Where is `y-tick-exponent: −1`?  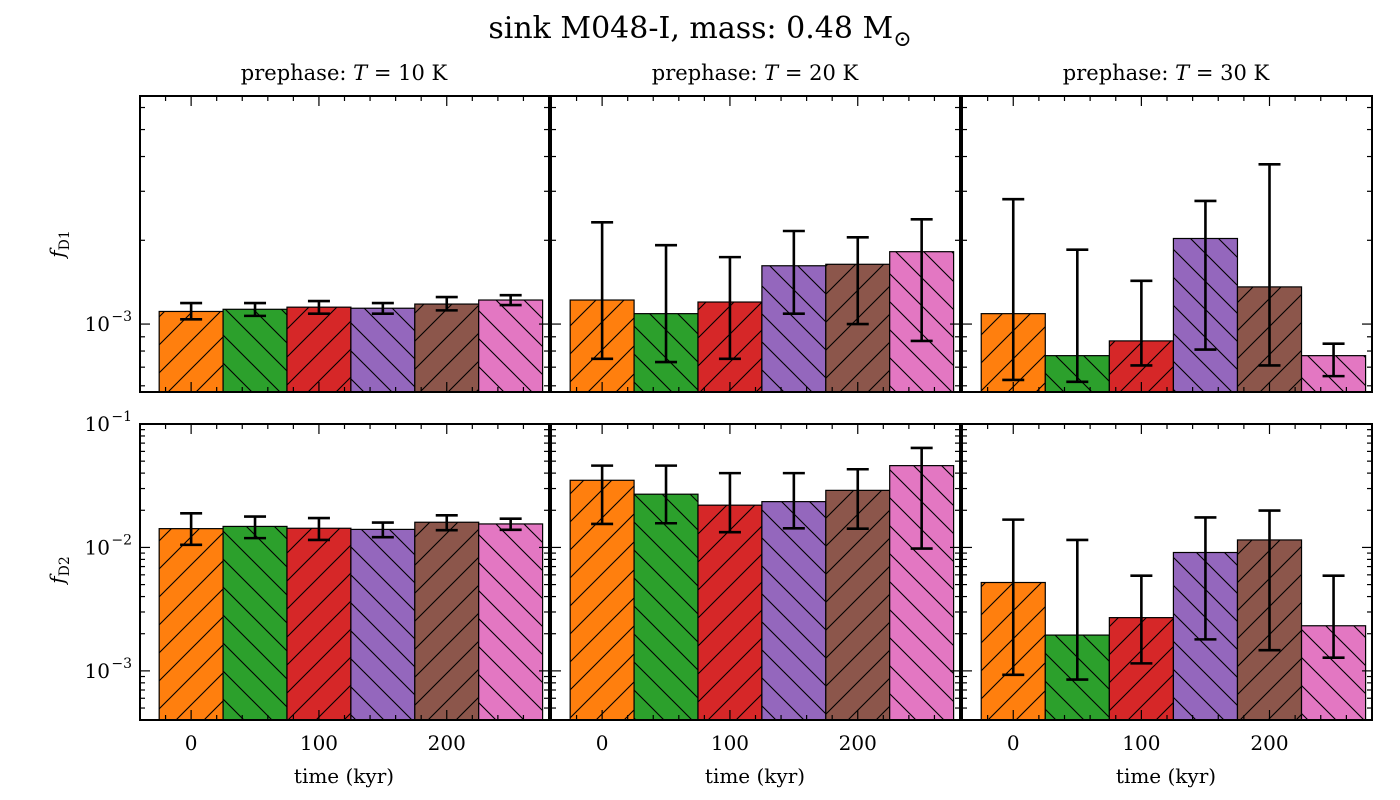
y-tick-exponent: −1 is located at coordinates (121, 417).